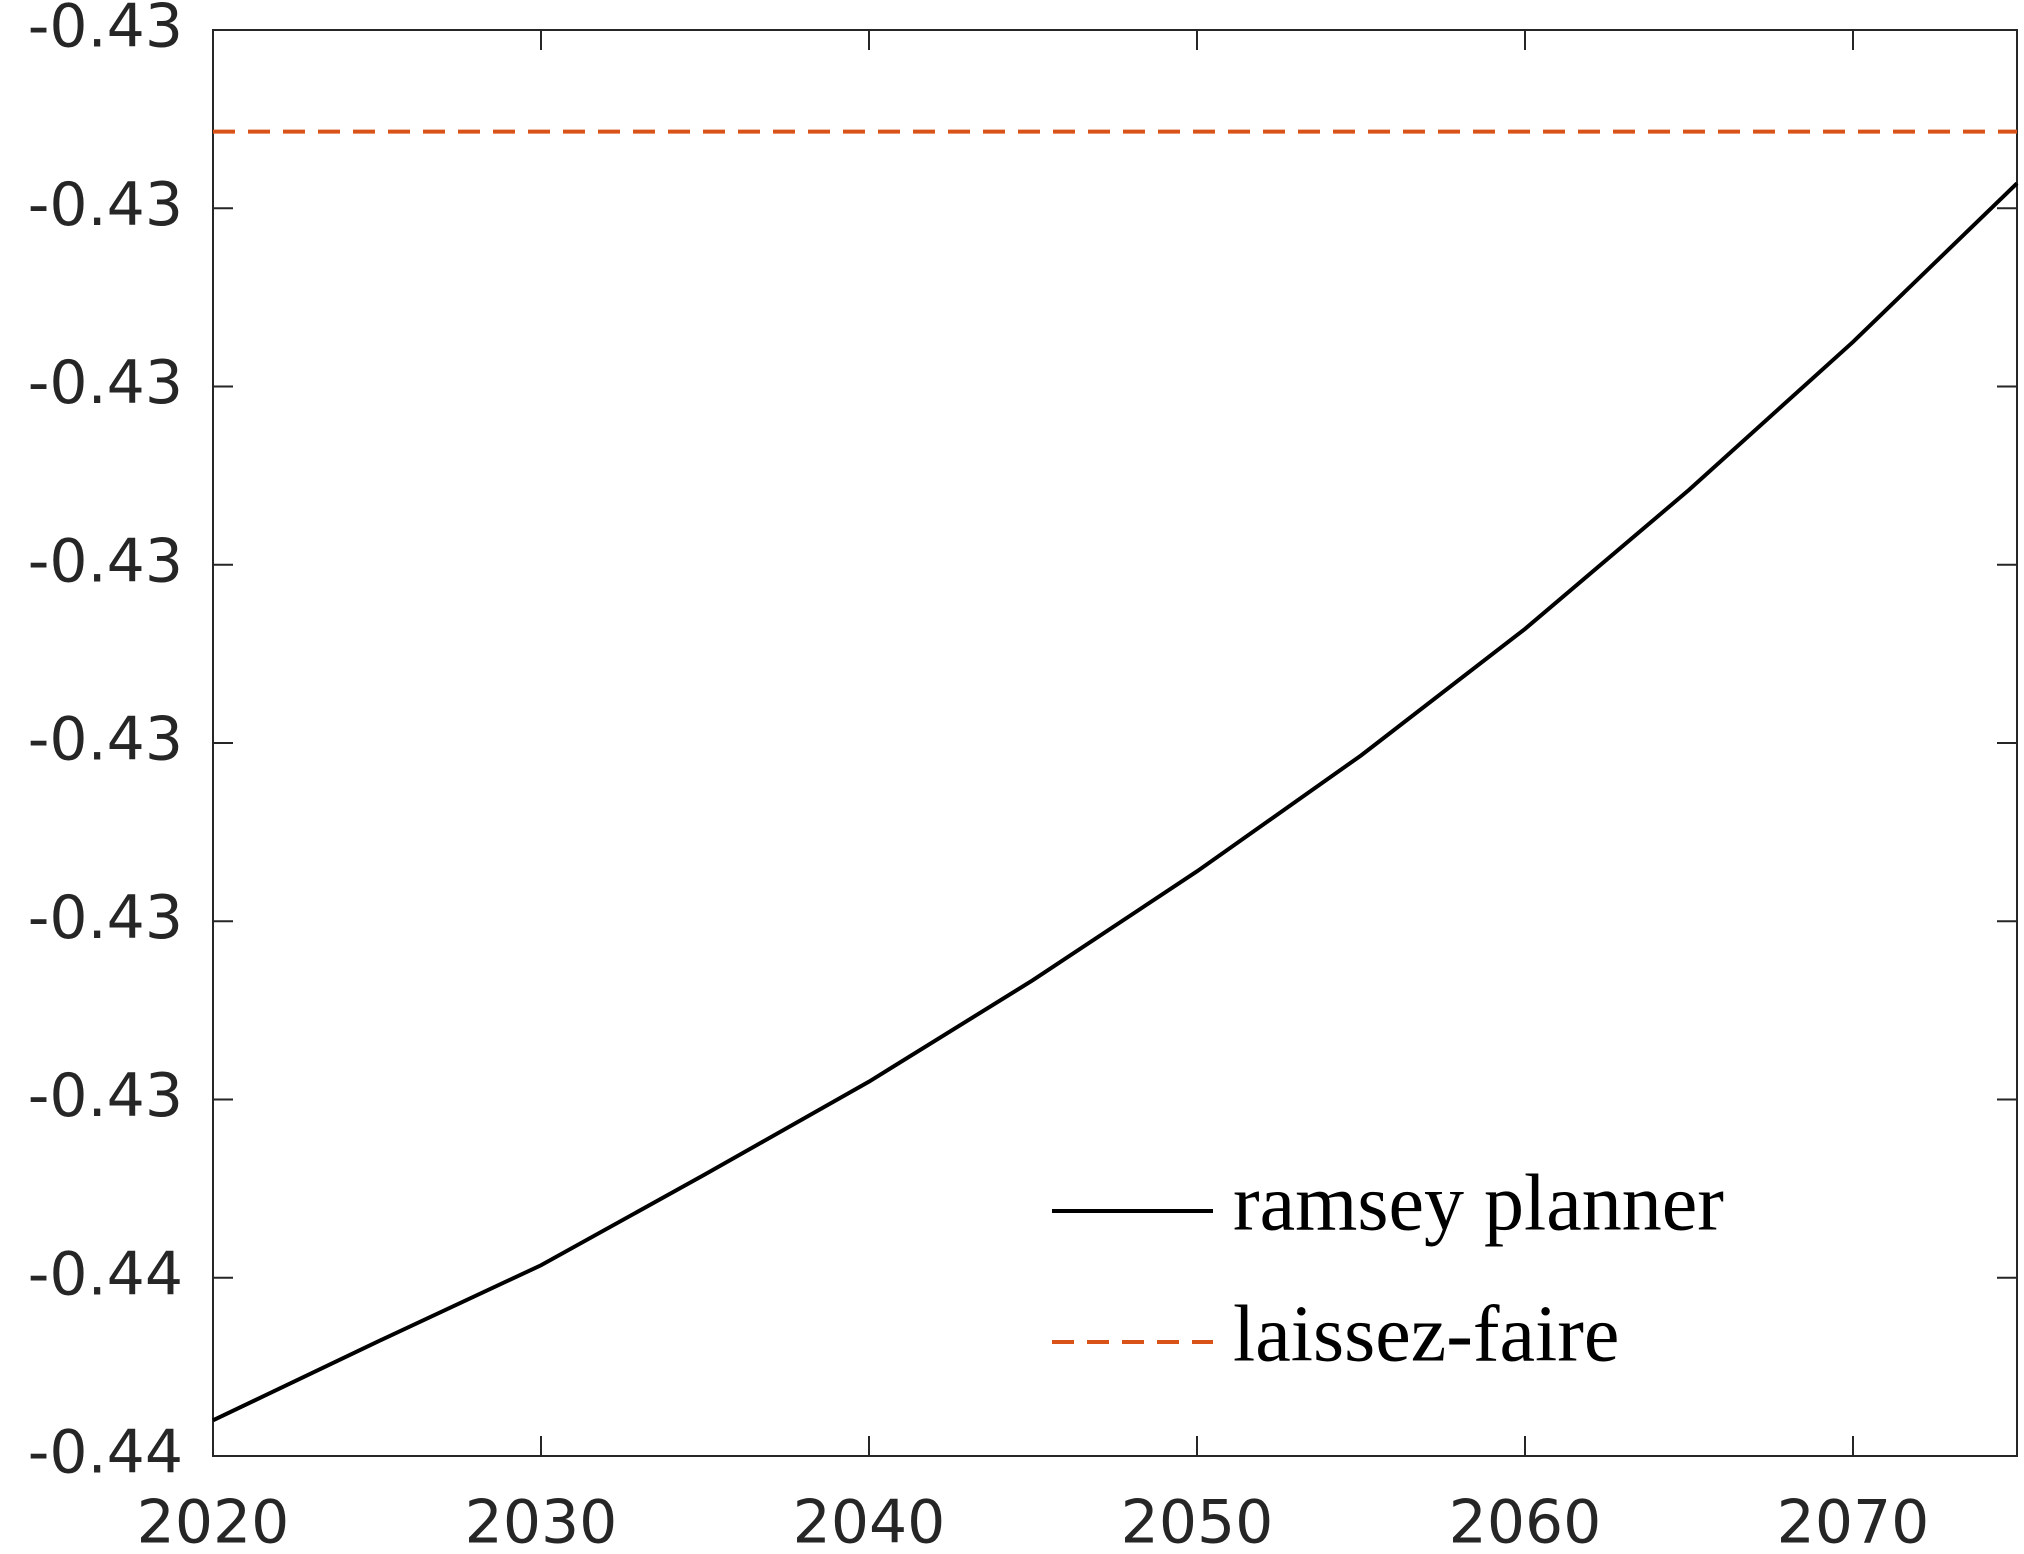 This screenshot has width=2024, height=1554. Describe the element at coordinates (1426, 1334) in the screenshot. I see `legend-label: laissez-faire` at that location.